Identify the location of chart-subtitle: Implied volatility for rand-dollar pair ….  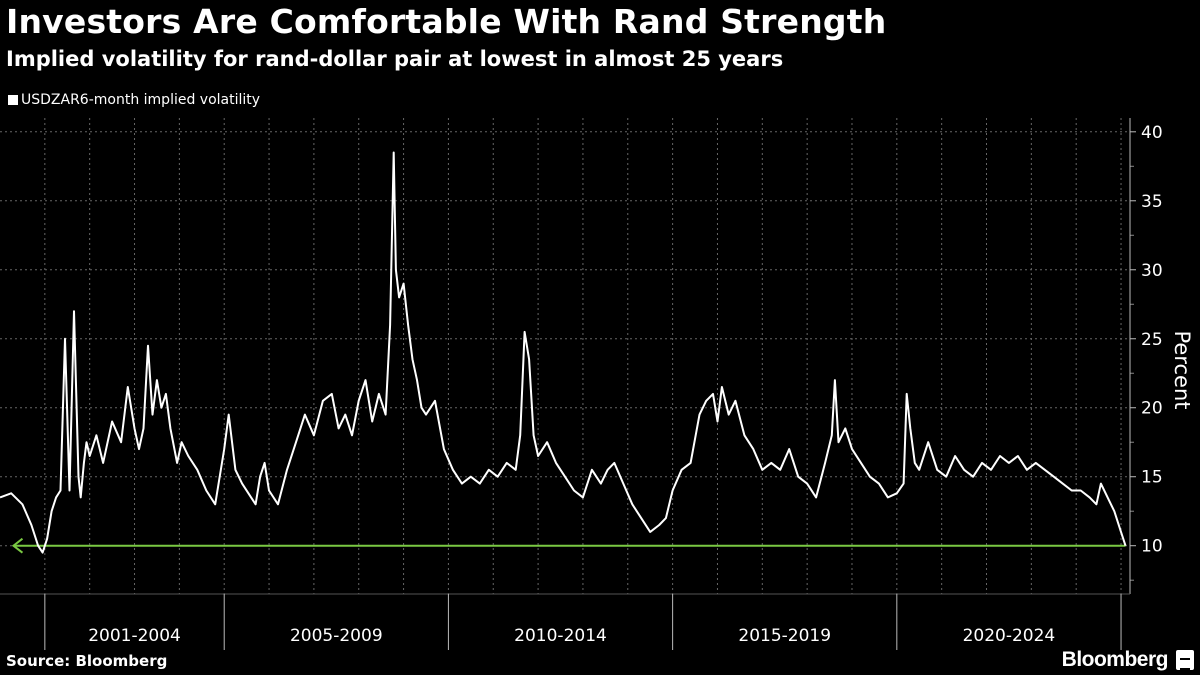
(395, 59).